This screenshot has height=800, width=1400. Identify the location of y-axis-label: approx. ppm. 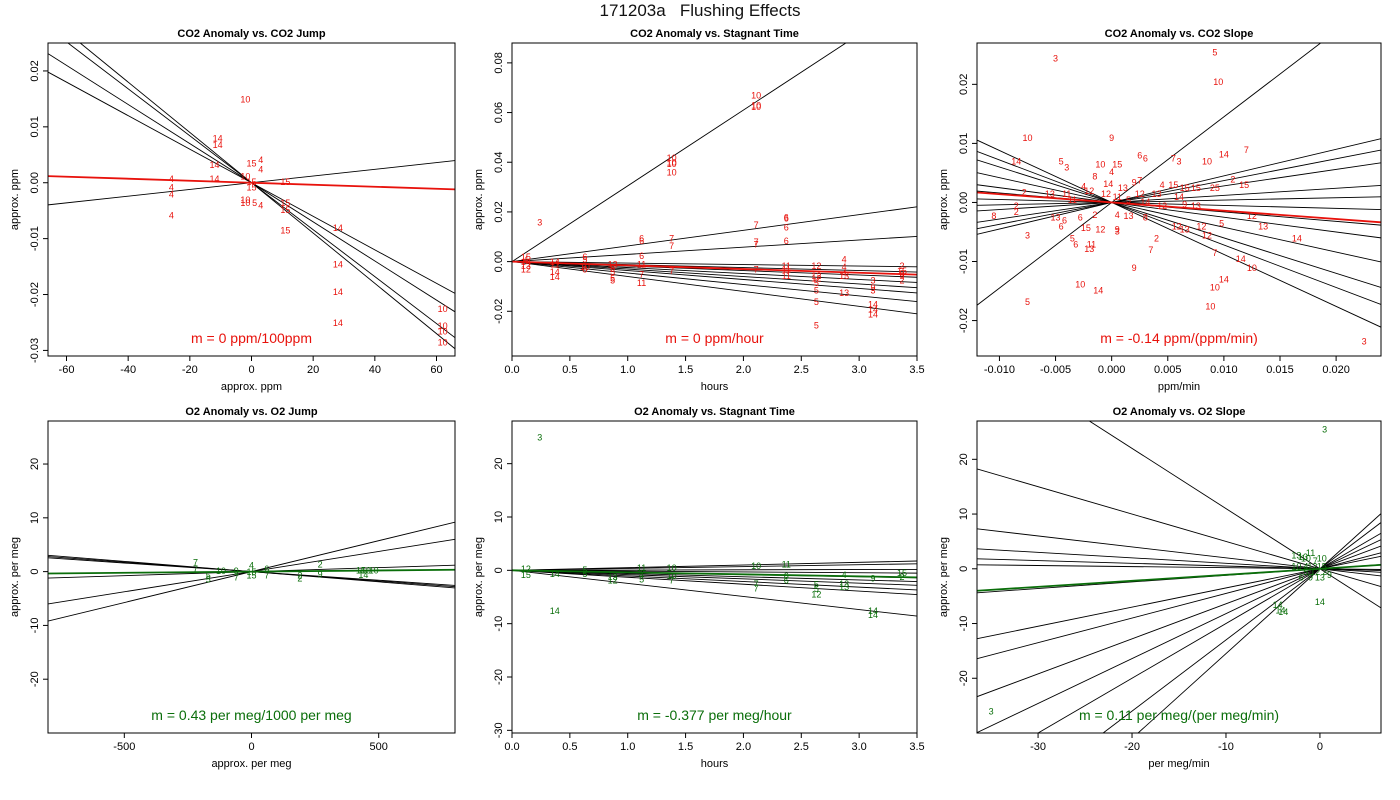
(479, 199).